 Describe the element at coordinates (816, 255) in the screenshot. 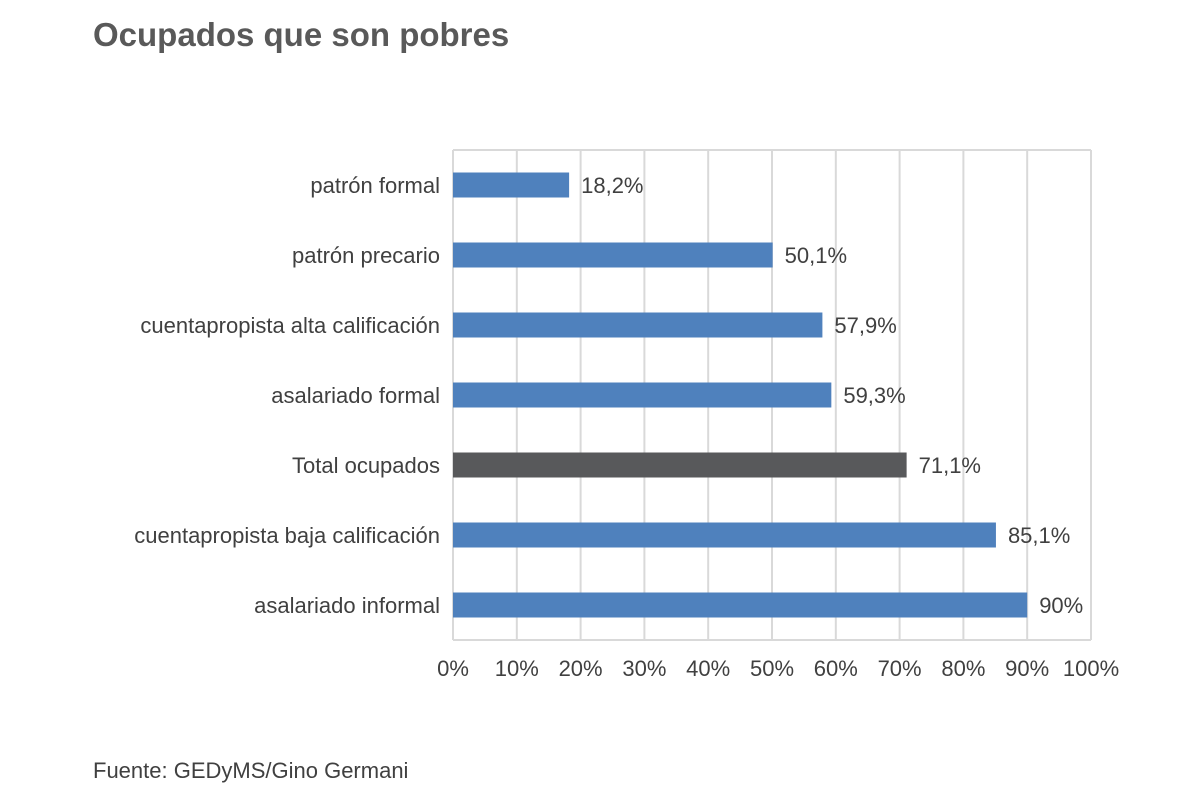

I see `data-label: 50,1%` at that location.